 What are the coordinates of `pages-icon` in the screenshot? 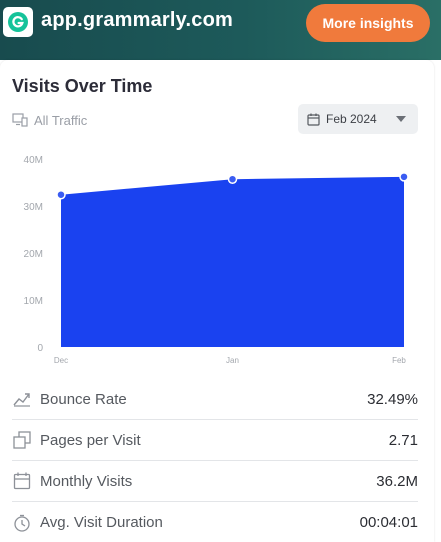 It's located at (22, 440).